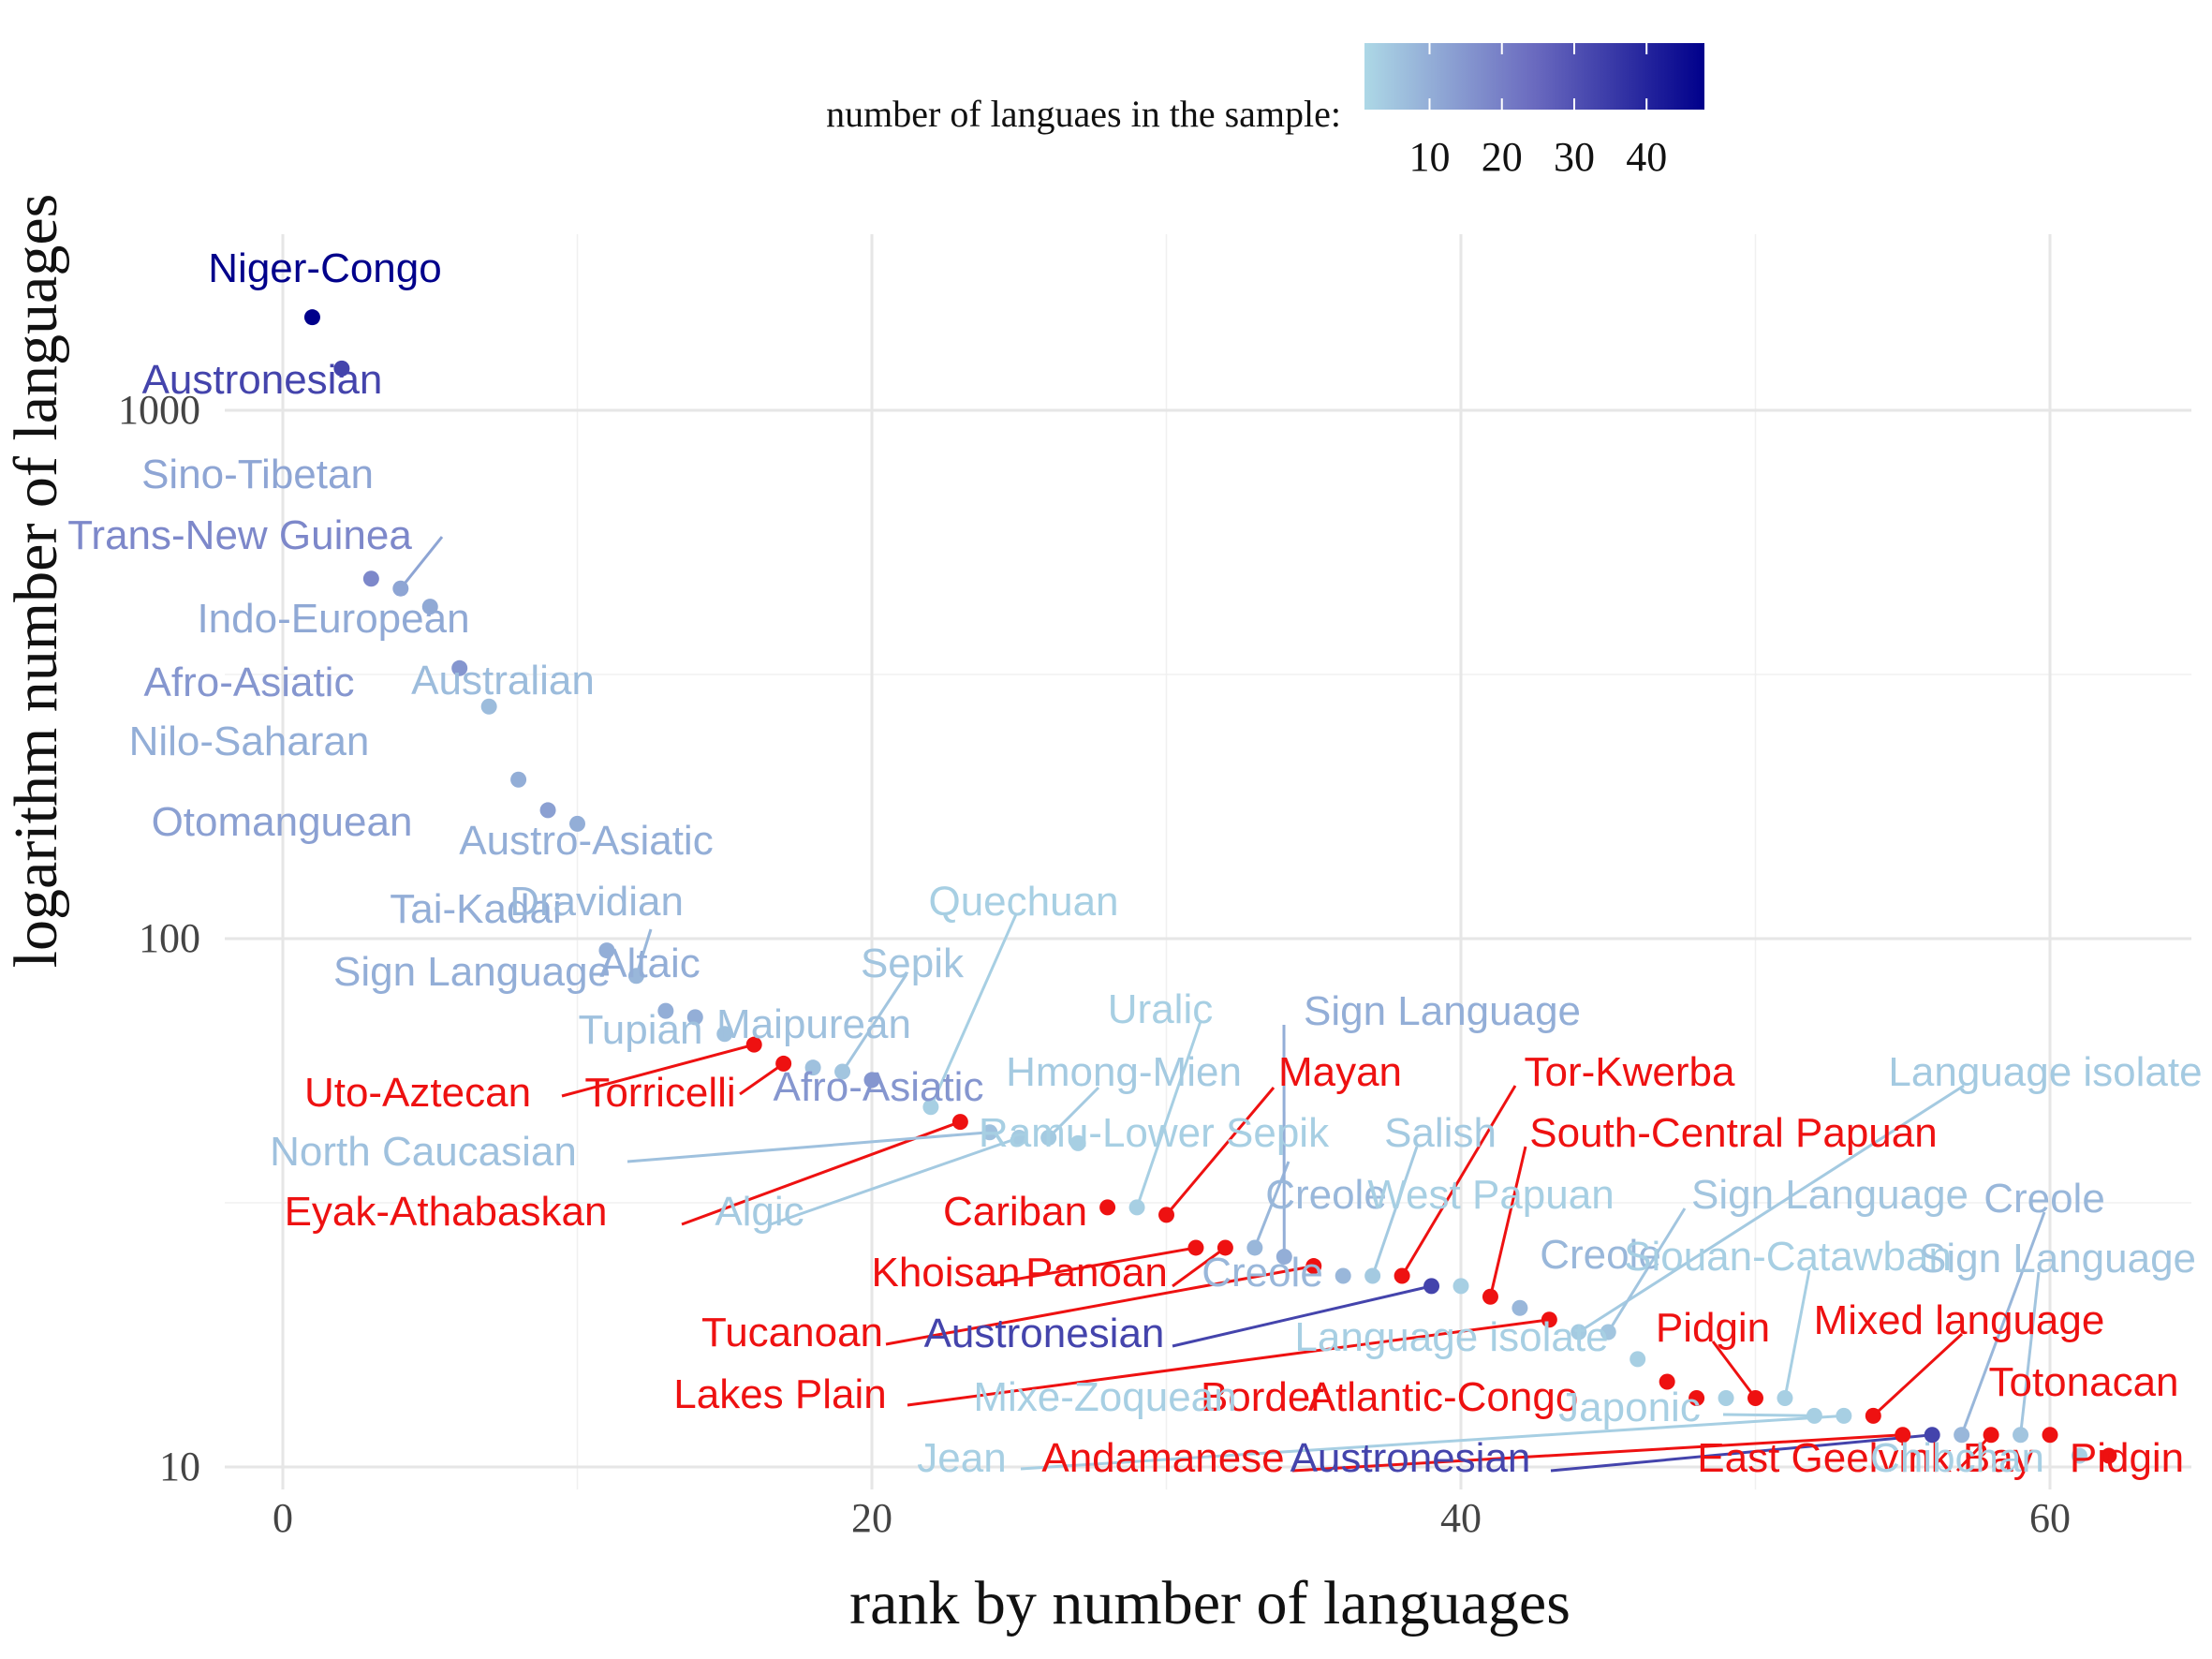  Describe the element at coordinates (1015, 1212) in the screenshot. I see `point-label: Cariban` at that location.